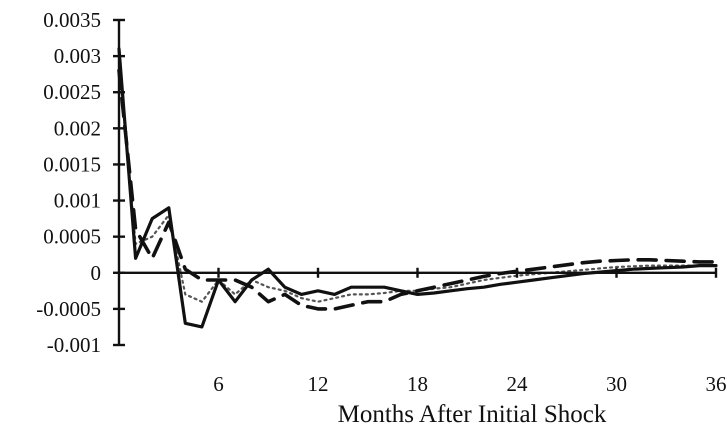 The width and height of the screenshot is (727, 432). What do you see at coordinates (72, 164) in the screenshot?
I see `y-tick-label: 0.0015` at bounding box center [72, 164].